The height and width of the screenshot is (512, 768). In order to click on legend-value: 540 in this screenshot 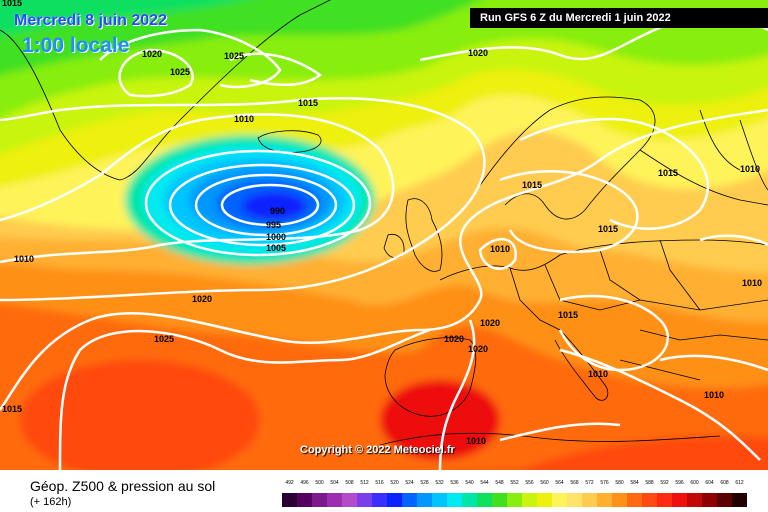, I will do `click(469, 483)`.